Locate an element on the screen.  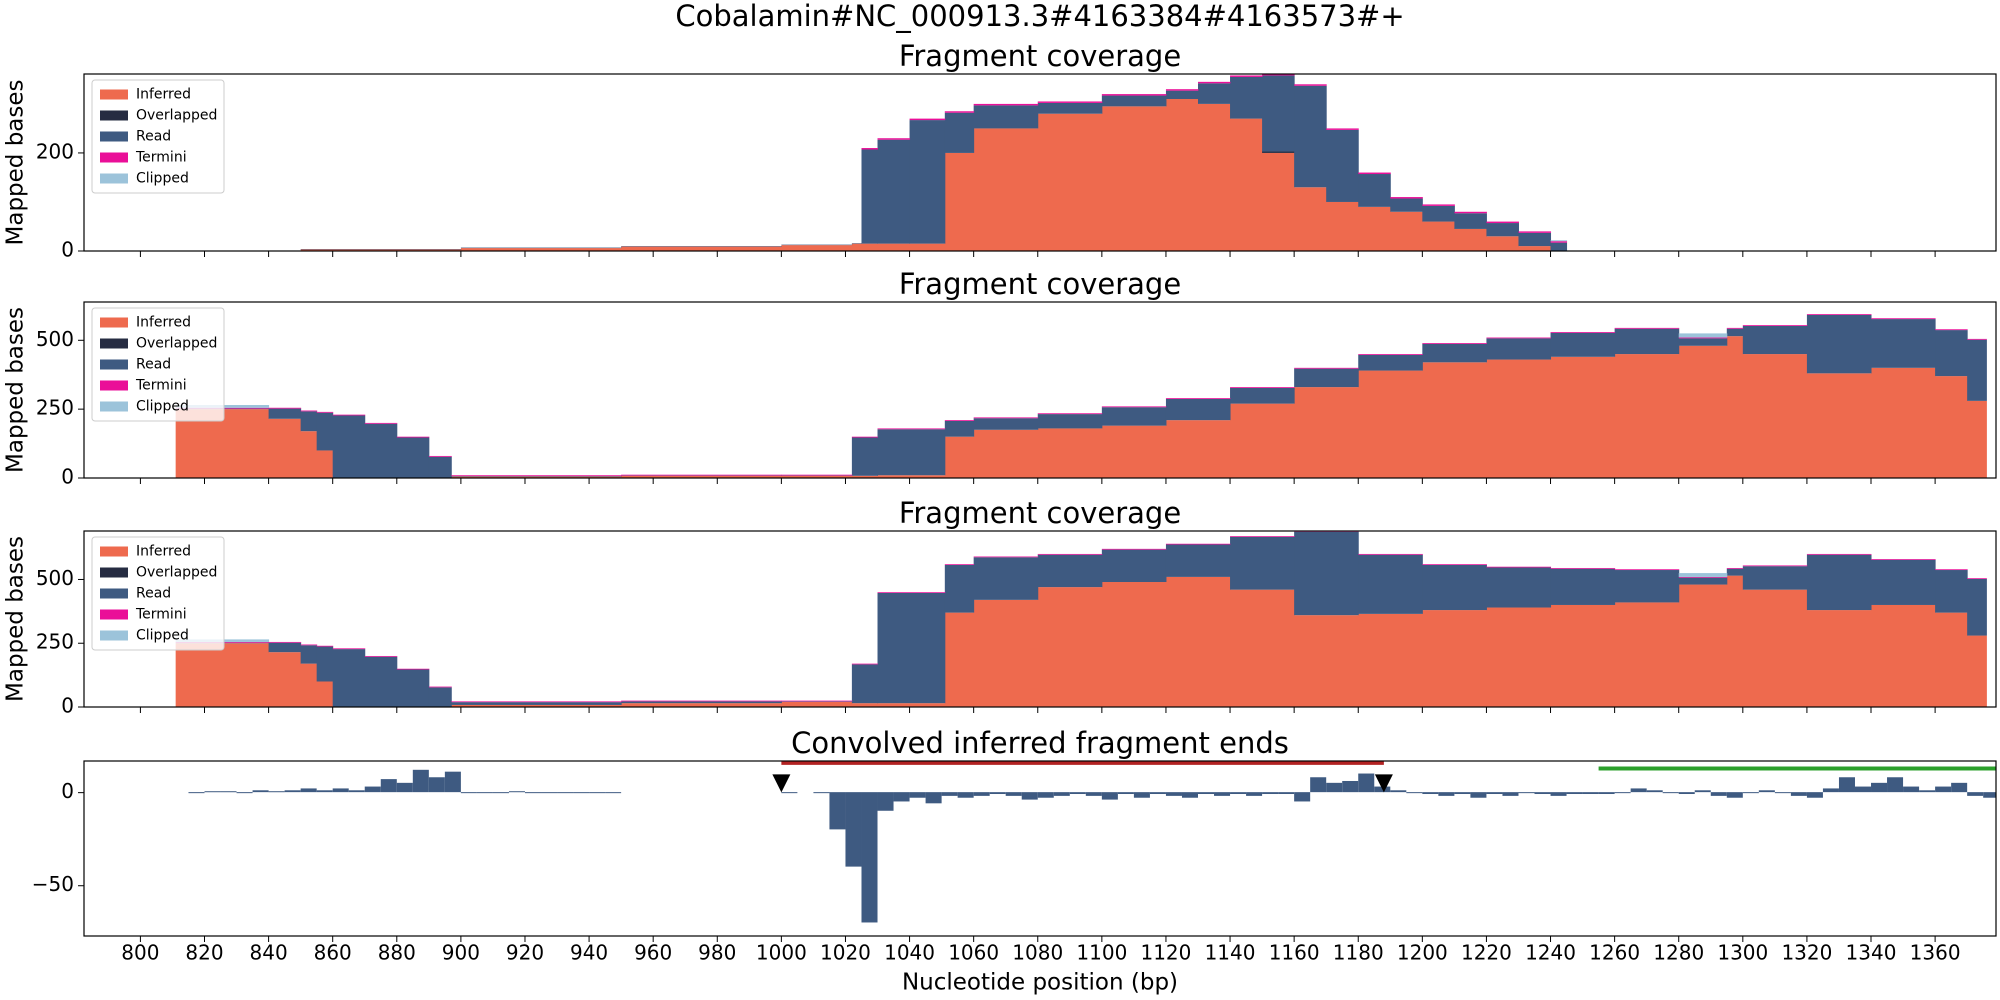
y-tick-label: −50 is located at coordinates (53, 884).